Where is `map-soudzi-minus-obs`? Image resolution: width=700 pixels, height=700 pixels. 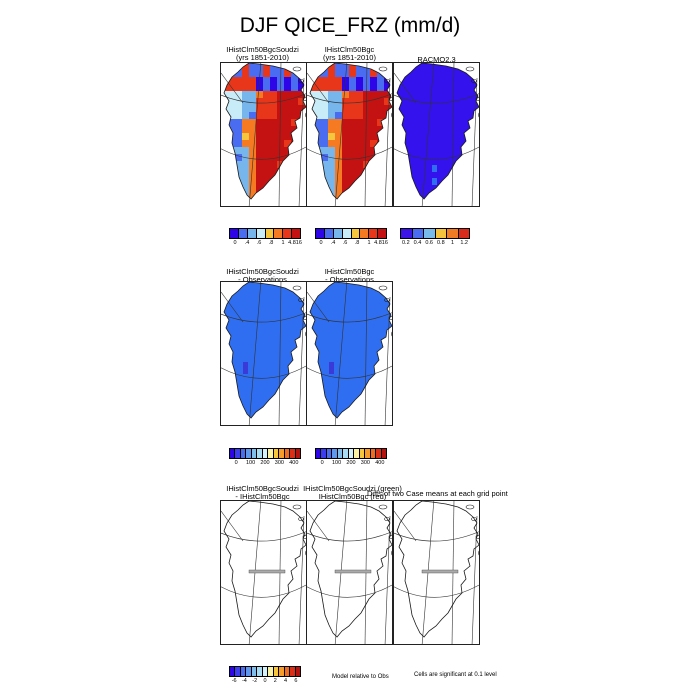 map-soudzi-minus-obs is located at coordinates (263, 353).